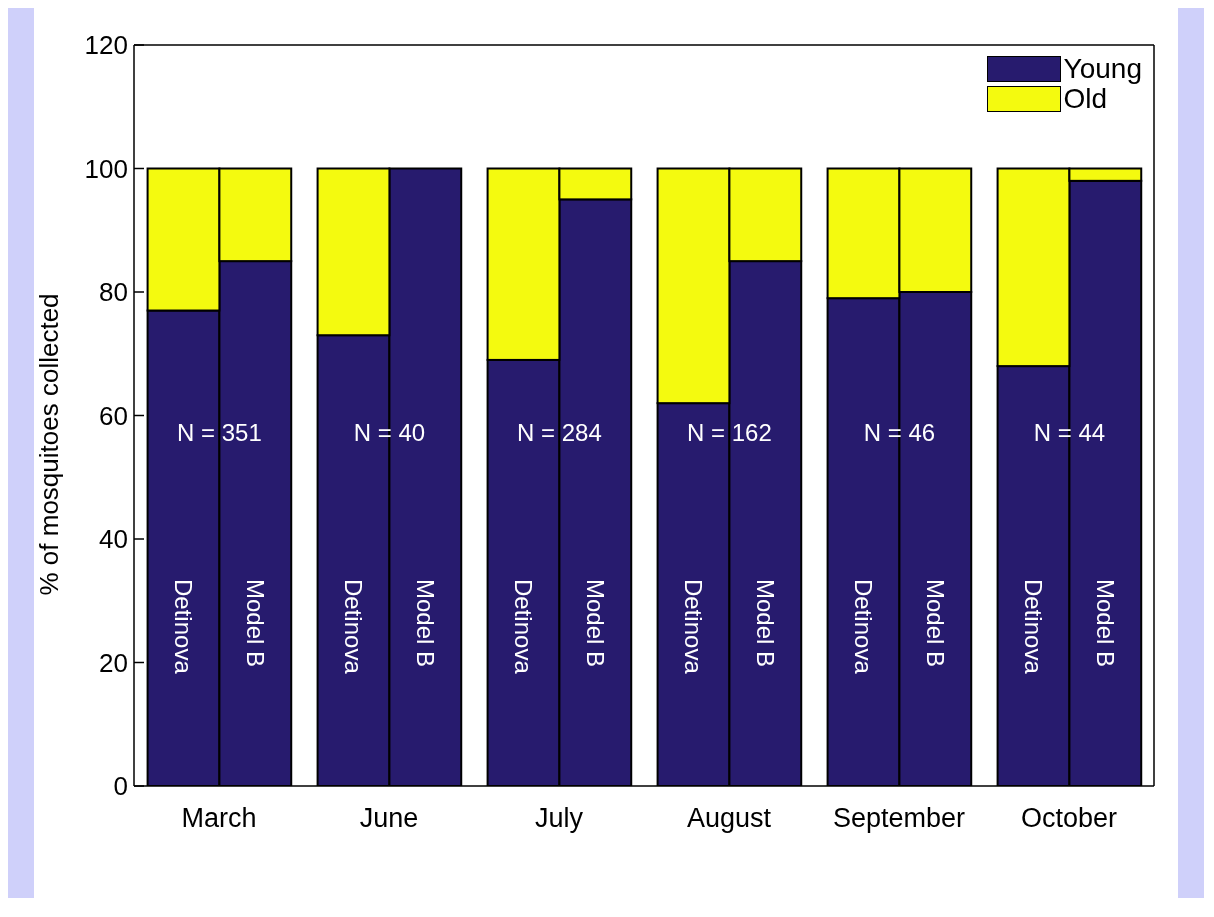 The width and height of the screenshot is (1214, 917). What do you see at coordinates (113, 539) in the screenshot?
I see `y-tick-label: 40` at bounding box center [113, 539].